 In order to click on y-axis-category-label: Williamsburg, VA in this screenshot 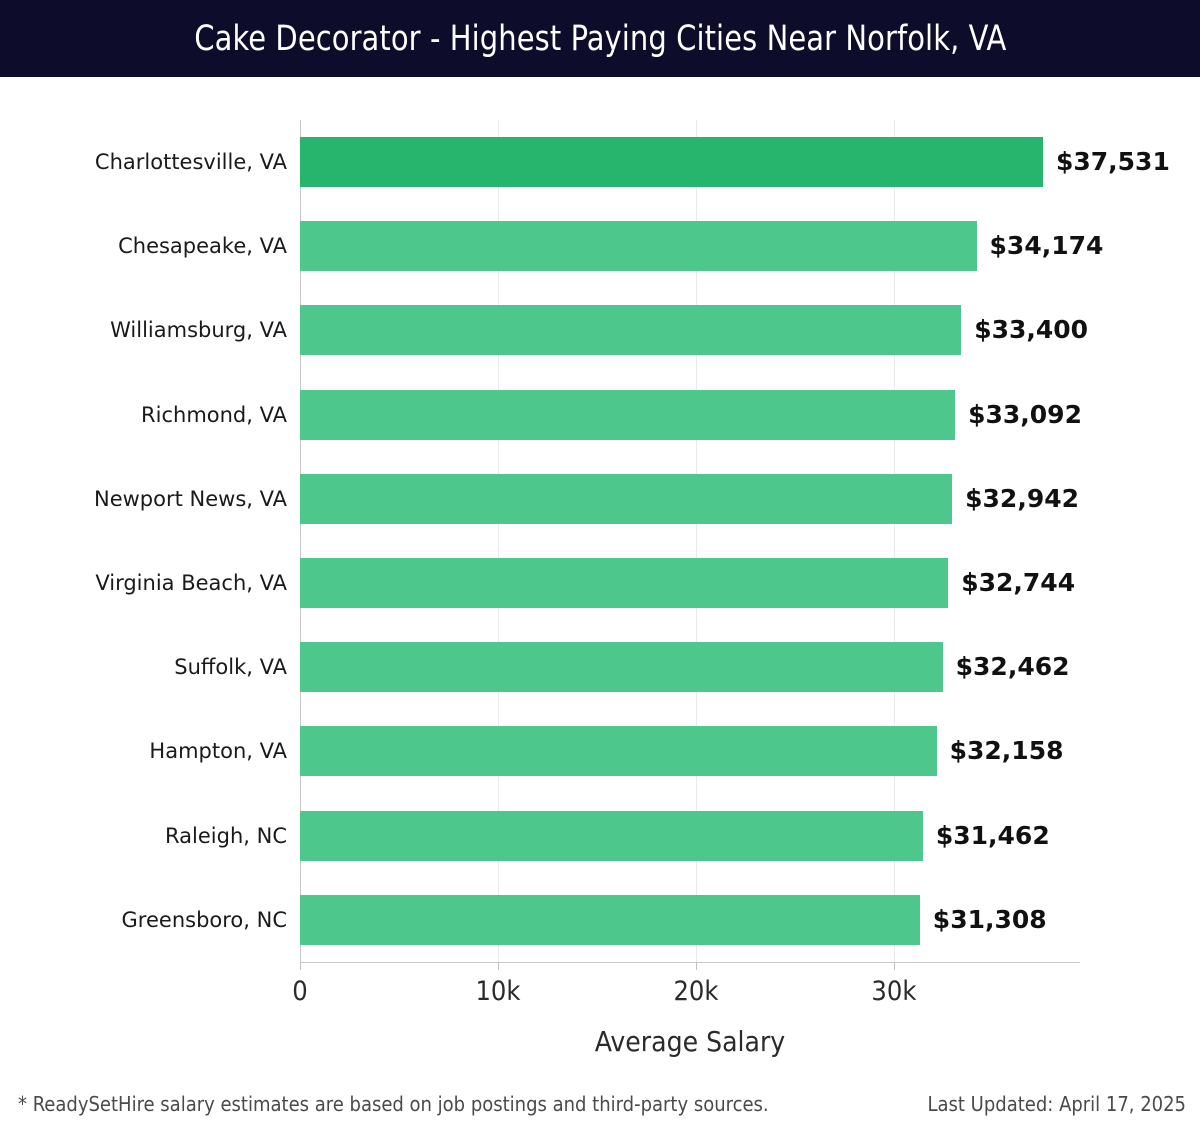, I will do `click(198, 330)`.